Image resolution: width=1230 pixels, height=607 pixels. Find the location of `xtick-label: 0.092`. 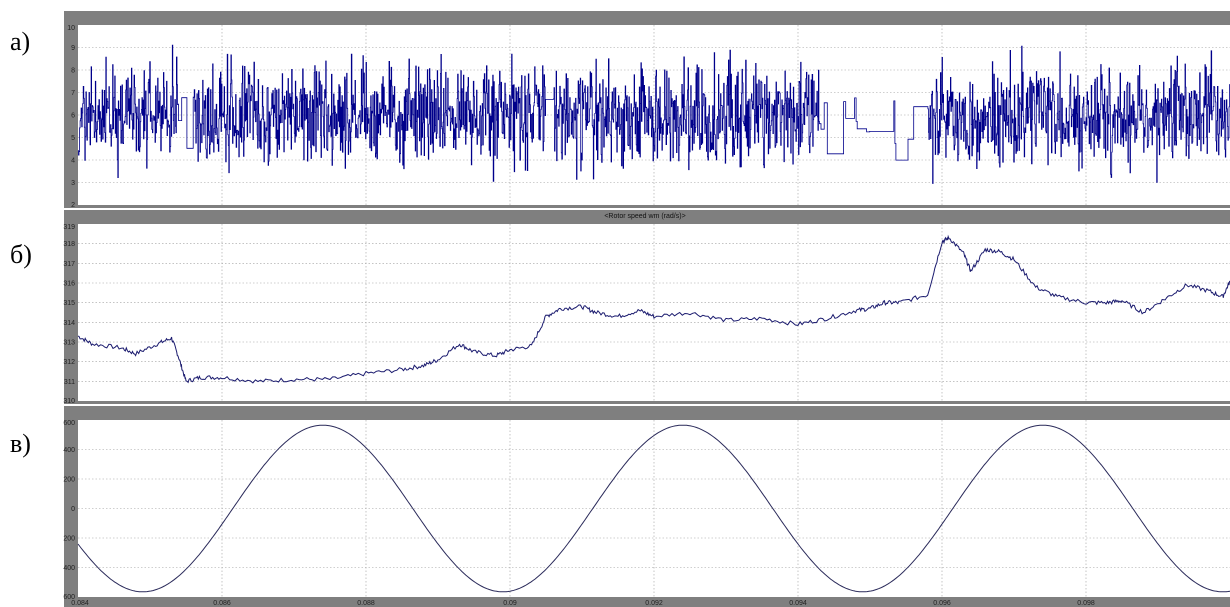

xtick-label: 0.092 is located at coordinates (654, 603).